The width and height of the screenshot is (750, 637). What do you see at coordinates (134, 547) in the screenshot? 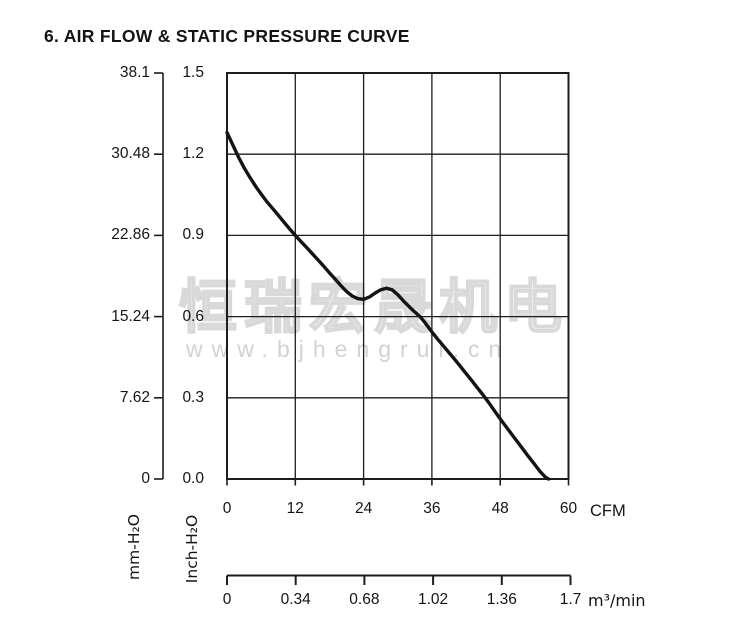
I see `mm-h2o-axis-label: mm-H₂O` at bounding box center [134, 547].